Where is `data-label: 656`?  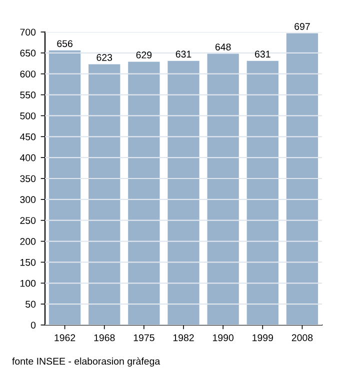
data-label: 656 is located at coordinates (64, 44).